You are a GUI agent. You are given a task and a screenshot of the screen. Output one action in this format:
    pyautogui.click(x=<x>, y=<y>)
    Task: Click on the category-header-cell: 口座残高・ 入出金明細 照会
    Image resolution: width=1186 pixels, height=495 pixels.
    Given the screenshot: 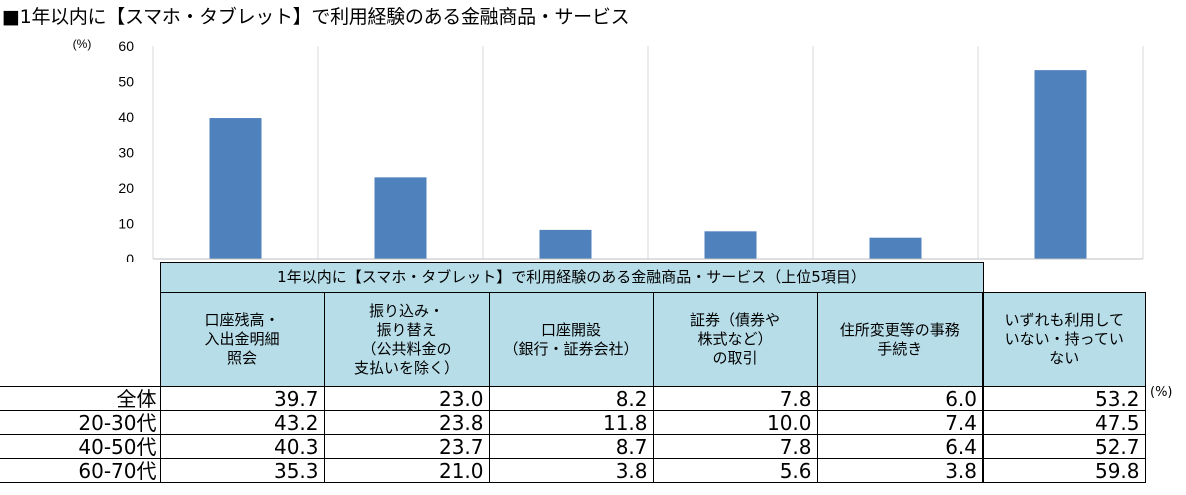 What is the action you would take?
    pyautogui.click(x=242, y=339)
    